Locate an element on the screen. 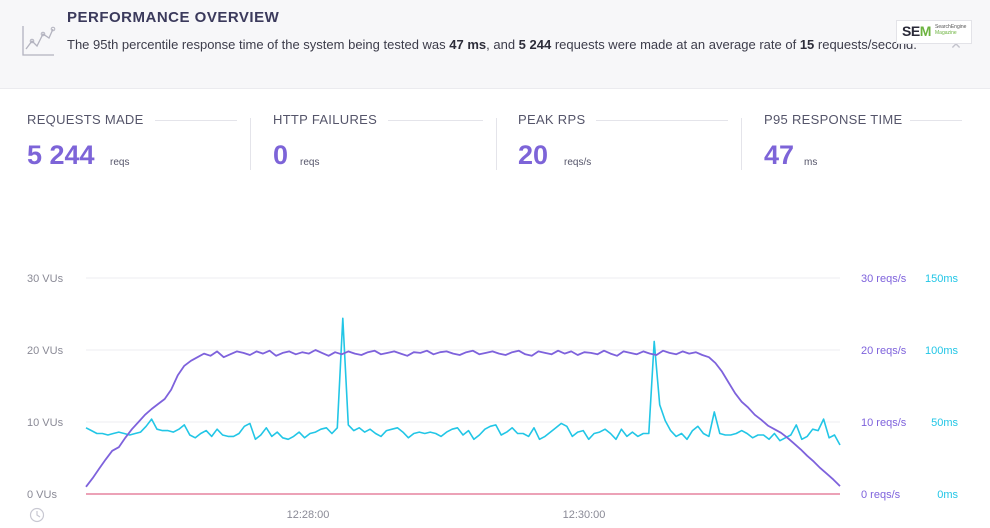  clock-icon is located at coordinates (37, 515).